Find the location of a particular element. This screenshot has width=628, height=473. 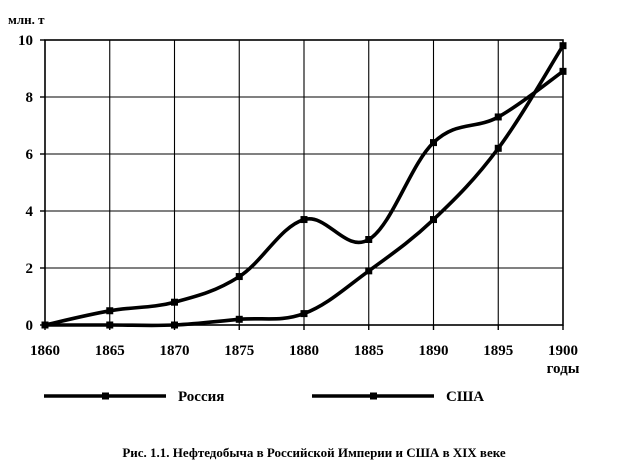

x-tick-label: 1860 is located at coordinates (45, 351).